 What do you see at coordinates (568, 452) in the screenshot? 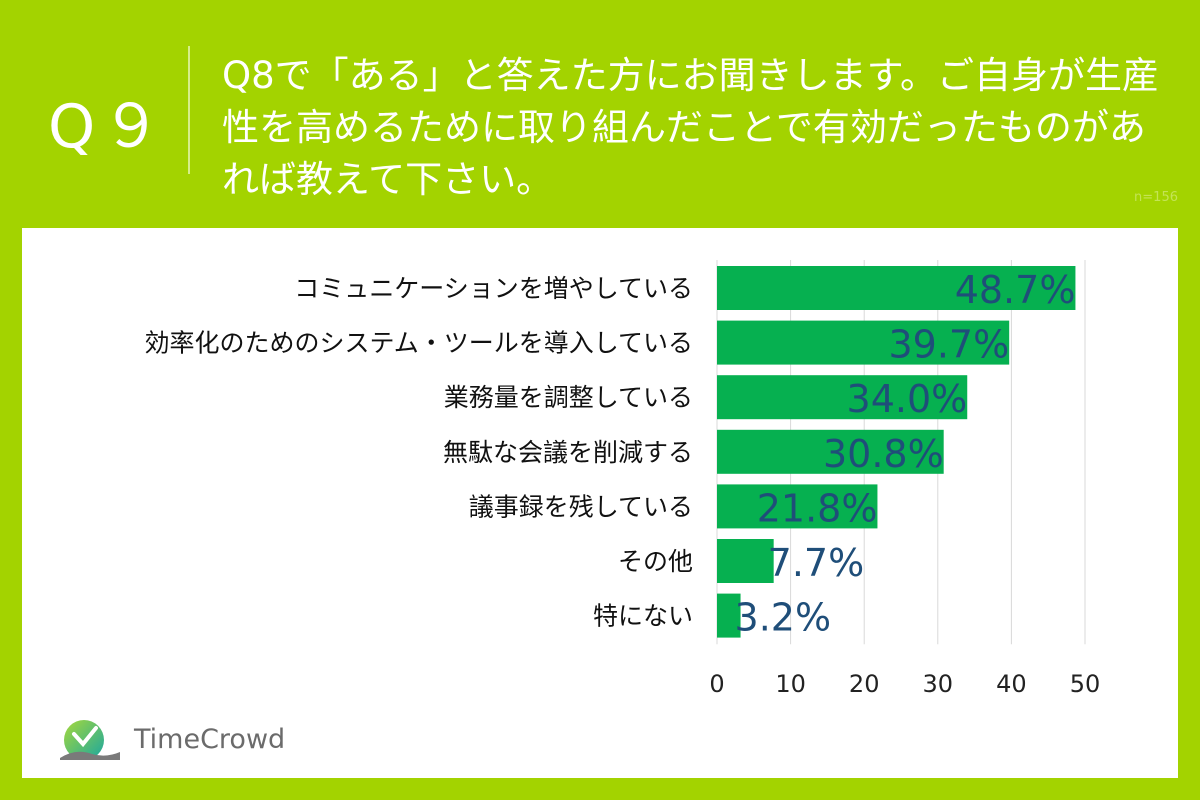
I see `category-label: 無駄な会議を削減する` at bounding box center [568, 452].